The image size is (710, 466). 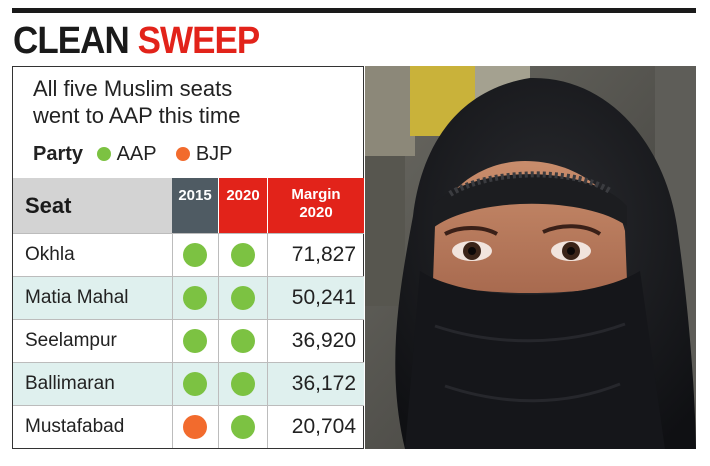 I want to click on legend-dot-aap, so click(x=103, y=154).